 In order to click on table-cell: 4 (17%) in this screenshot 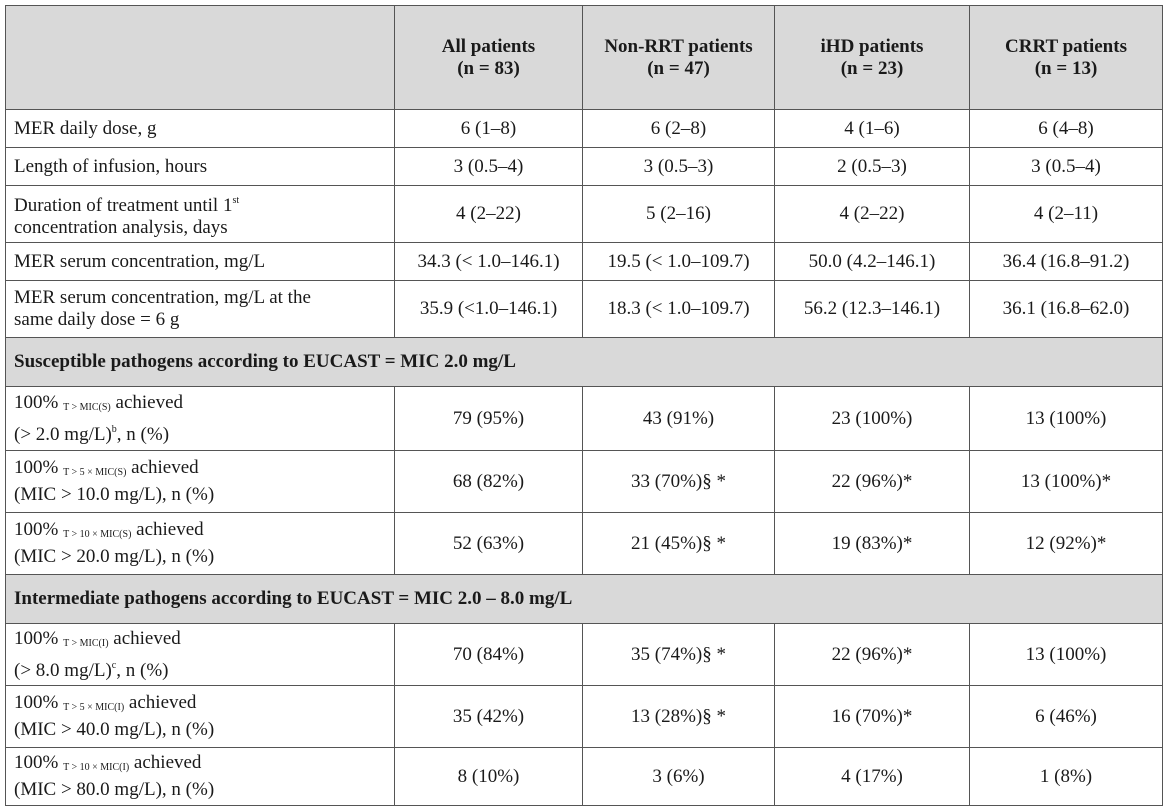, I will do `click(872, 776)`.